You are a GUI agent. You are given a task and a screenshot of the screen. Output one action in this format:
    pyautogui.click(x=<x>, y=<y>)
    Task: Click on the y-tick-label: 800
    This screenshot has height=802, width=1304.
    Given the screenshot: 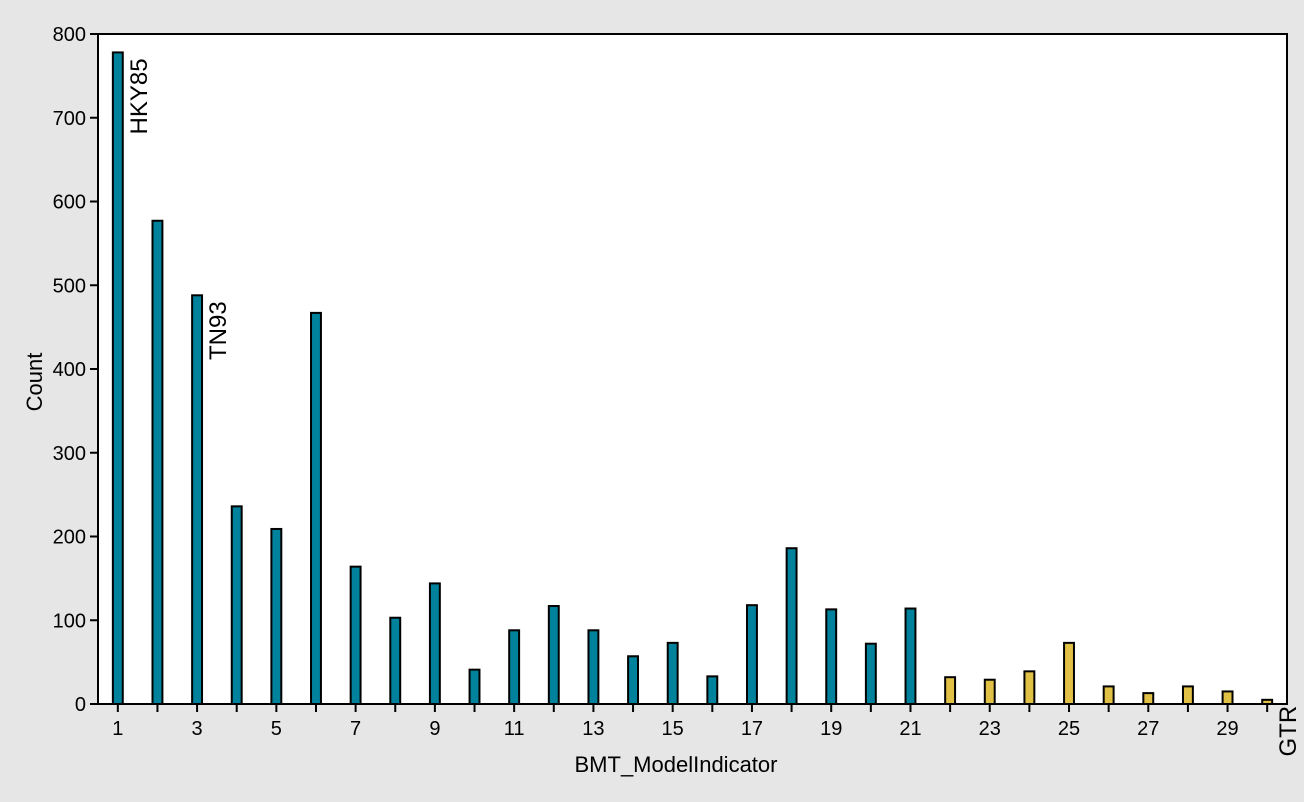 What is the action you would take?
    pyautogui.click(x=69, y=35)
    